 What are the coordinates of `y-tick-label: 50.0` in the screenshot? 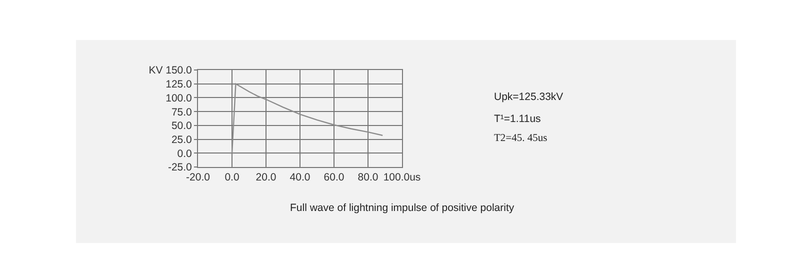 It's located at (181, 126).